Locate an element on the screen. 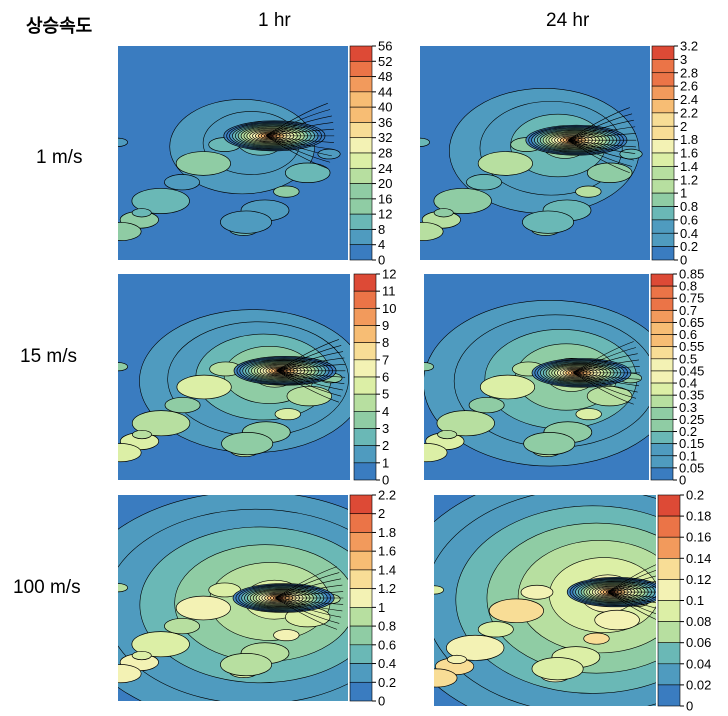 The height and width of the screenshot is (716, 728). colorbar-tick-label: 6 is located at coordinates (385, 377).